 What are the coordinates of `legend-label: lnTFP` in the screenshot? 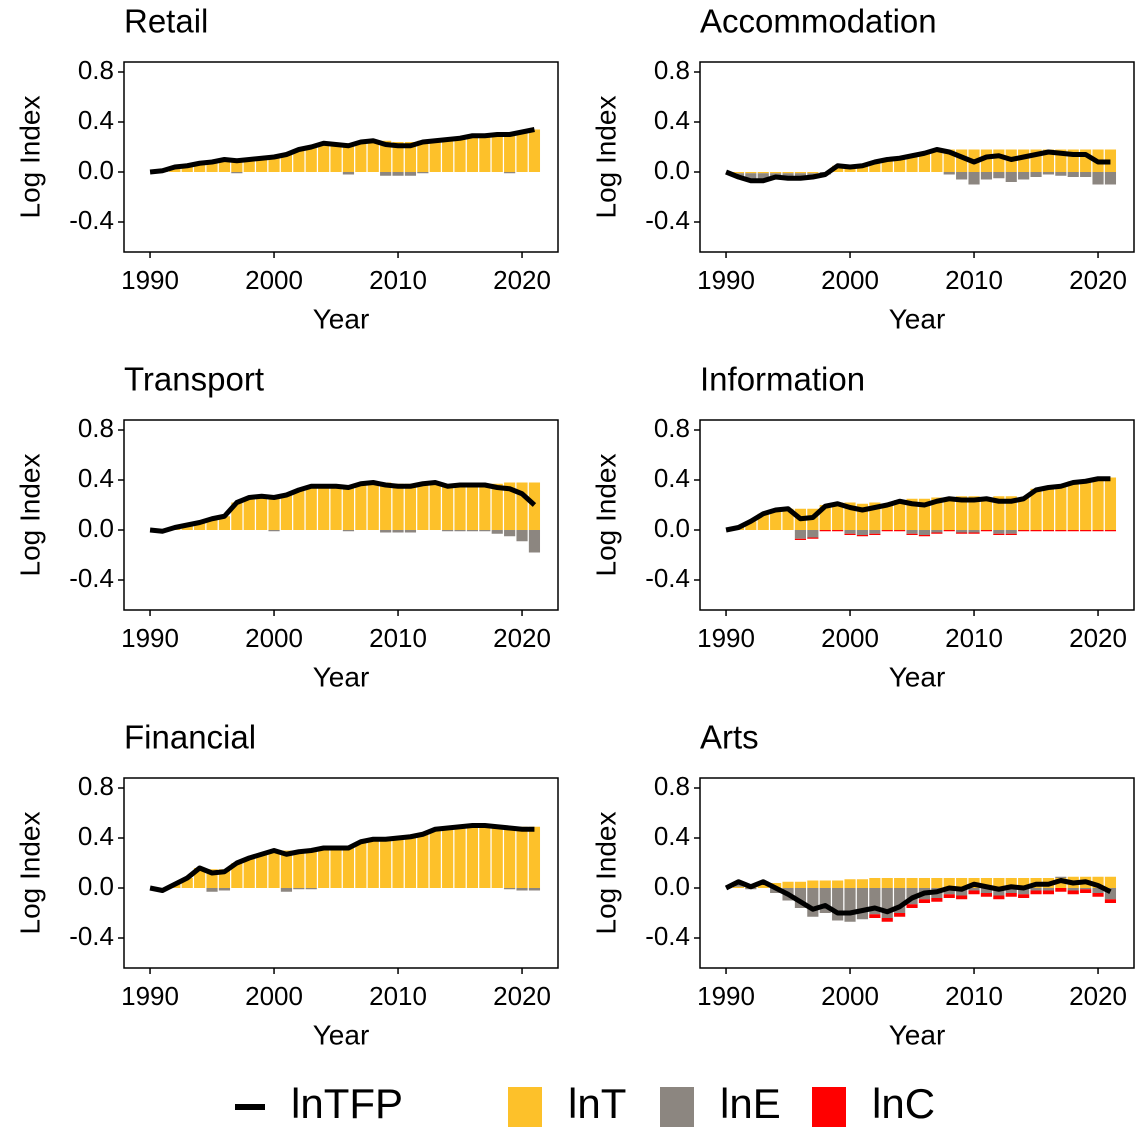 It's located at (347, 1103).